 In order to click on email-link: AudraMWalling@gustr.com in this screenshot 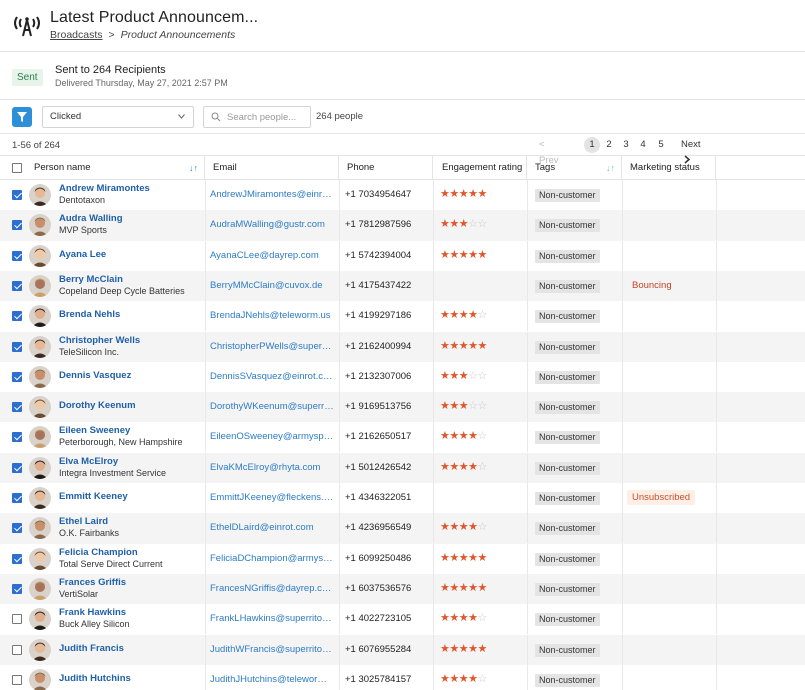, I will do `click(267, 225)`.